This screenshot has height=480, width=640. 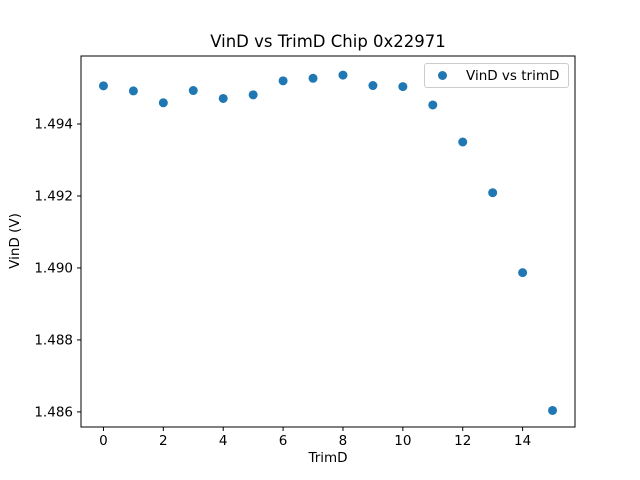 What do you see at coordinates (15, 241) in the screenshot?
I see `y-axis-label: VinD (V)` at bounding box center [15, 241].